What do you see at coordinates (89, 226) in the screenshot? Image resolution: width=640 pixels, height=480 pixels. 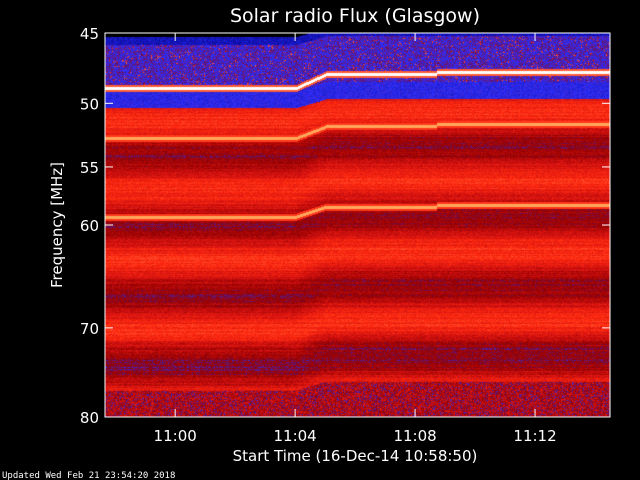 I see `y-tick-label: 60` at bounding box center [89, 226].